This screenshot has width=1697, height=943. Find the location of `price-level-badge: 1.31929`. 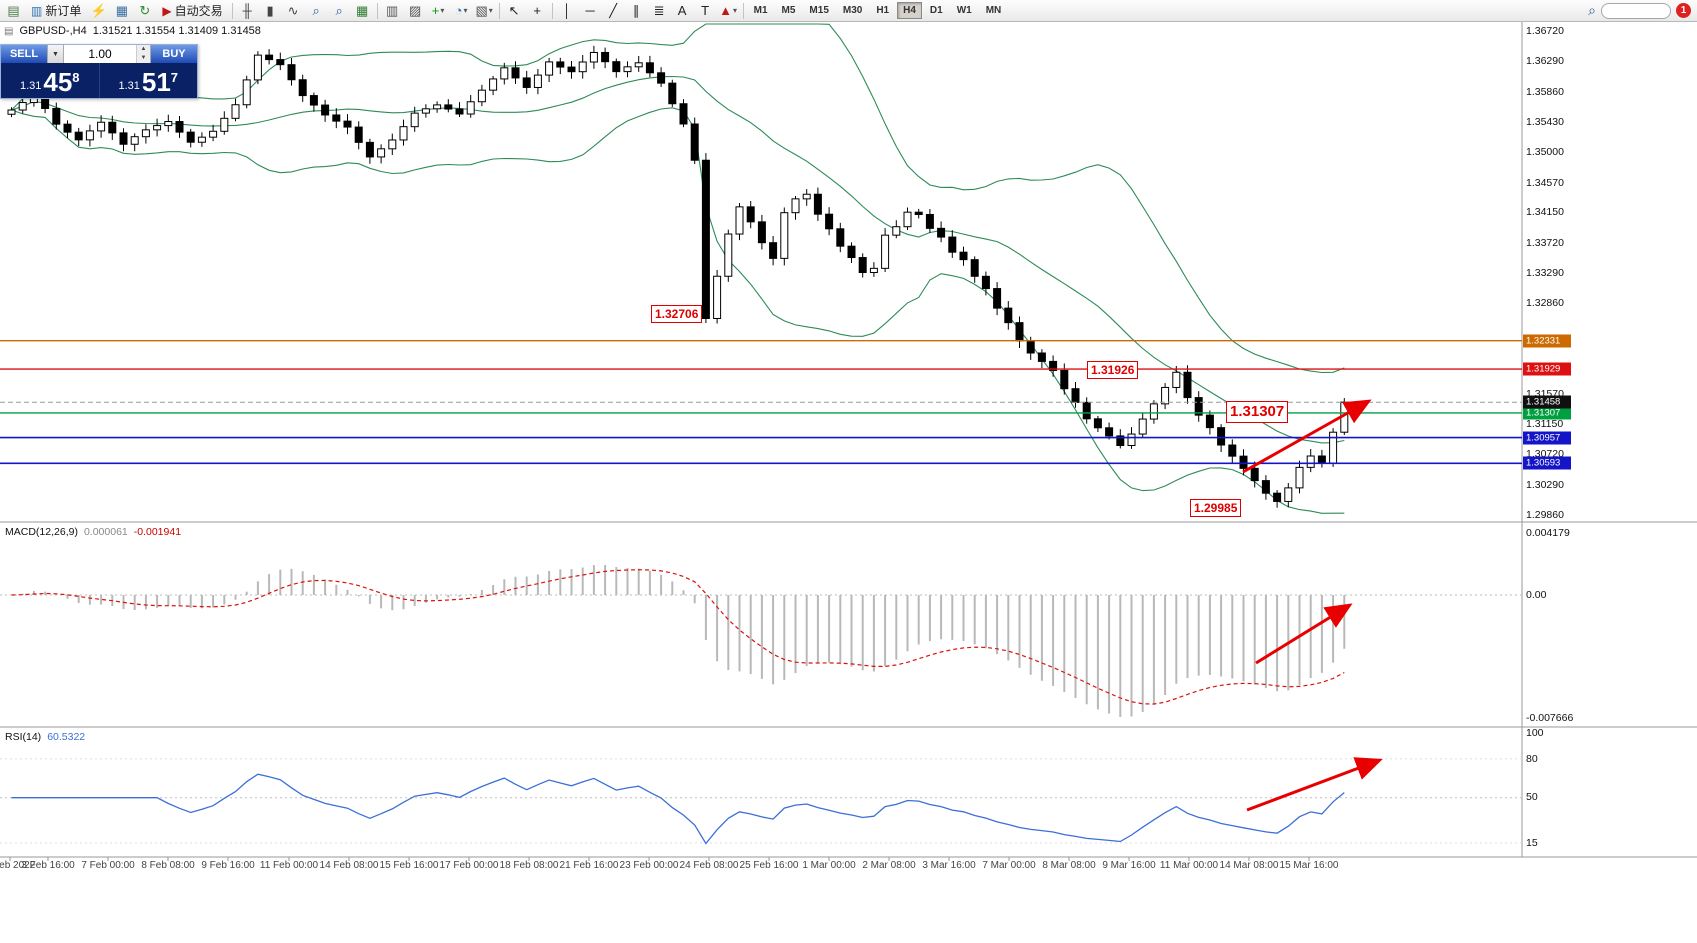

price-level-badge: 1.31929 is located at coordinates (1547, 369).